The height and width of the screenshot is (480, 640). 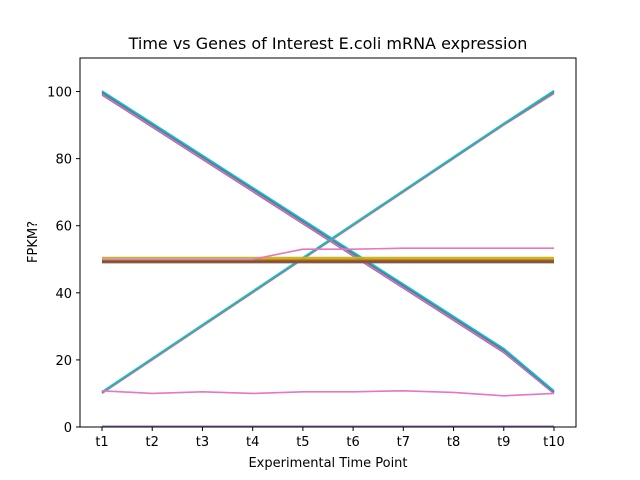 I want to click on x-tick-label: t7, so click(x=403, y=442).